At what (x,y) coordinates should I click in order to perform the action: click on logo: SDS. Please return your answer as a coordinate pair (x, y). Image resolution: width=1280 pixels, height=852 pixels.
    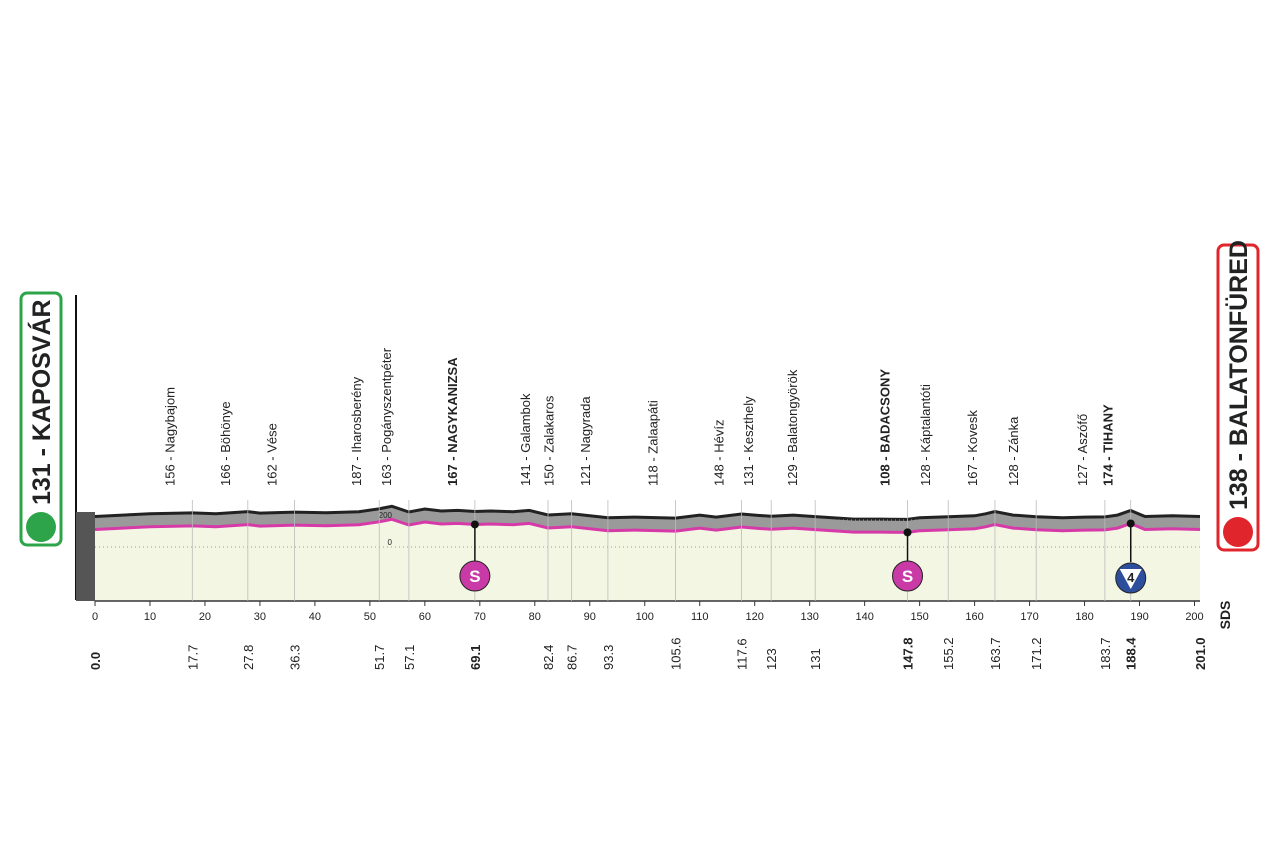
    Looking at the image, I should click on (1225, 615).